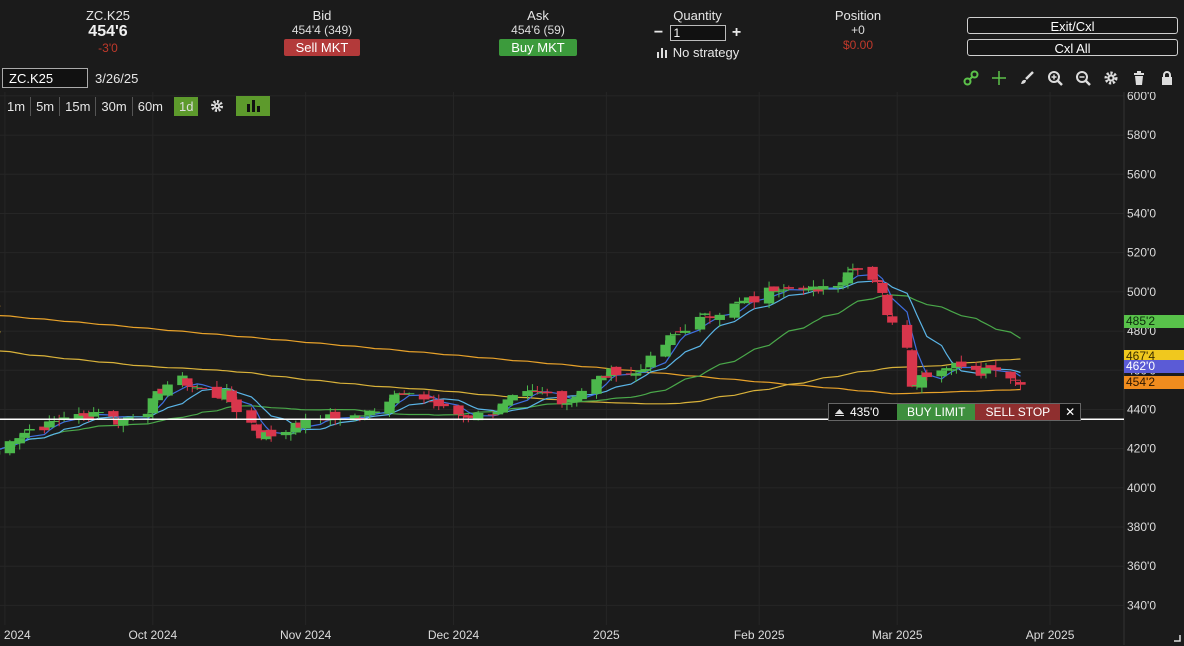  Describe the element at coordinates (839, 412) in the screenshot. I see `drag-handle-icon` at that location.